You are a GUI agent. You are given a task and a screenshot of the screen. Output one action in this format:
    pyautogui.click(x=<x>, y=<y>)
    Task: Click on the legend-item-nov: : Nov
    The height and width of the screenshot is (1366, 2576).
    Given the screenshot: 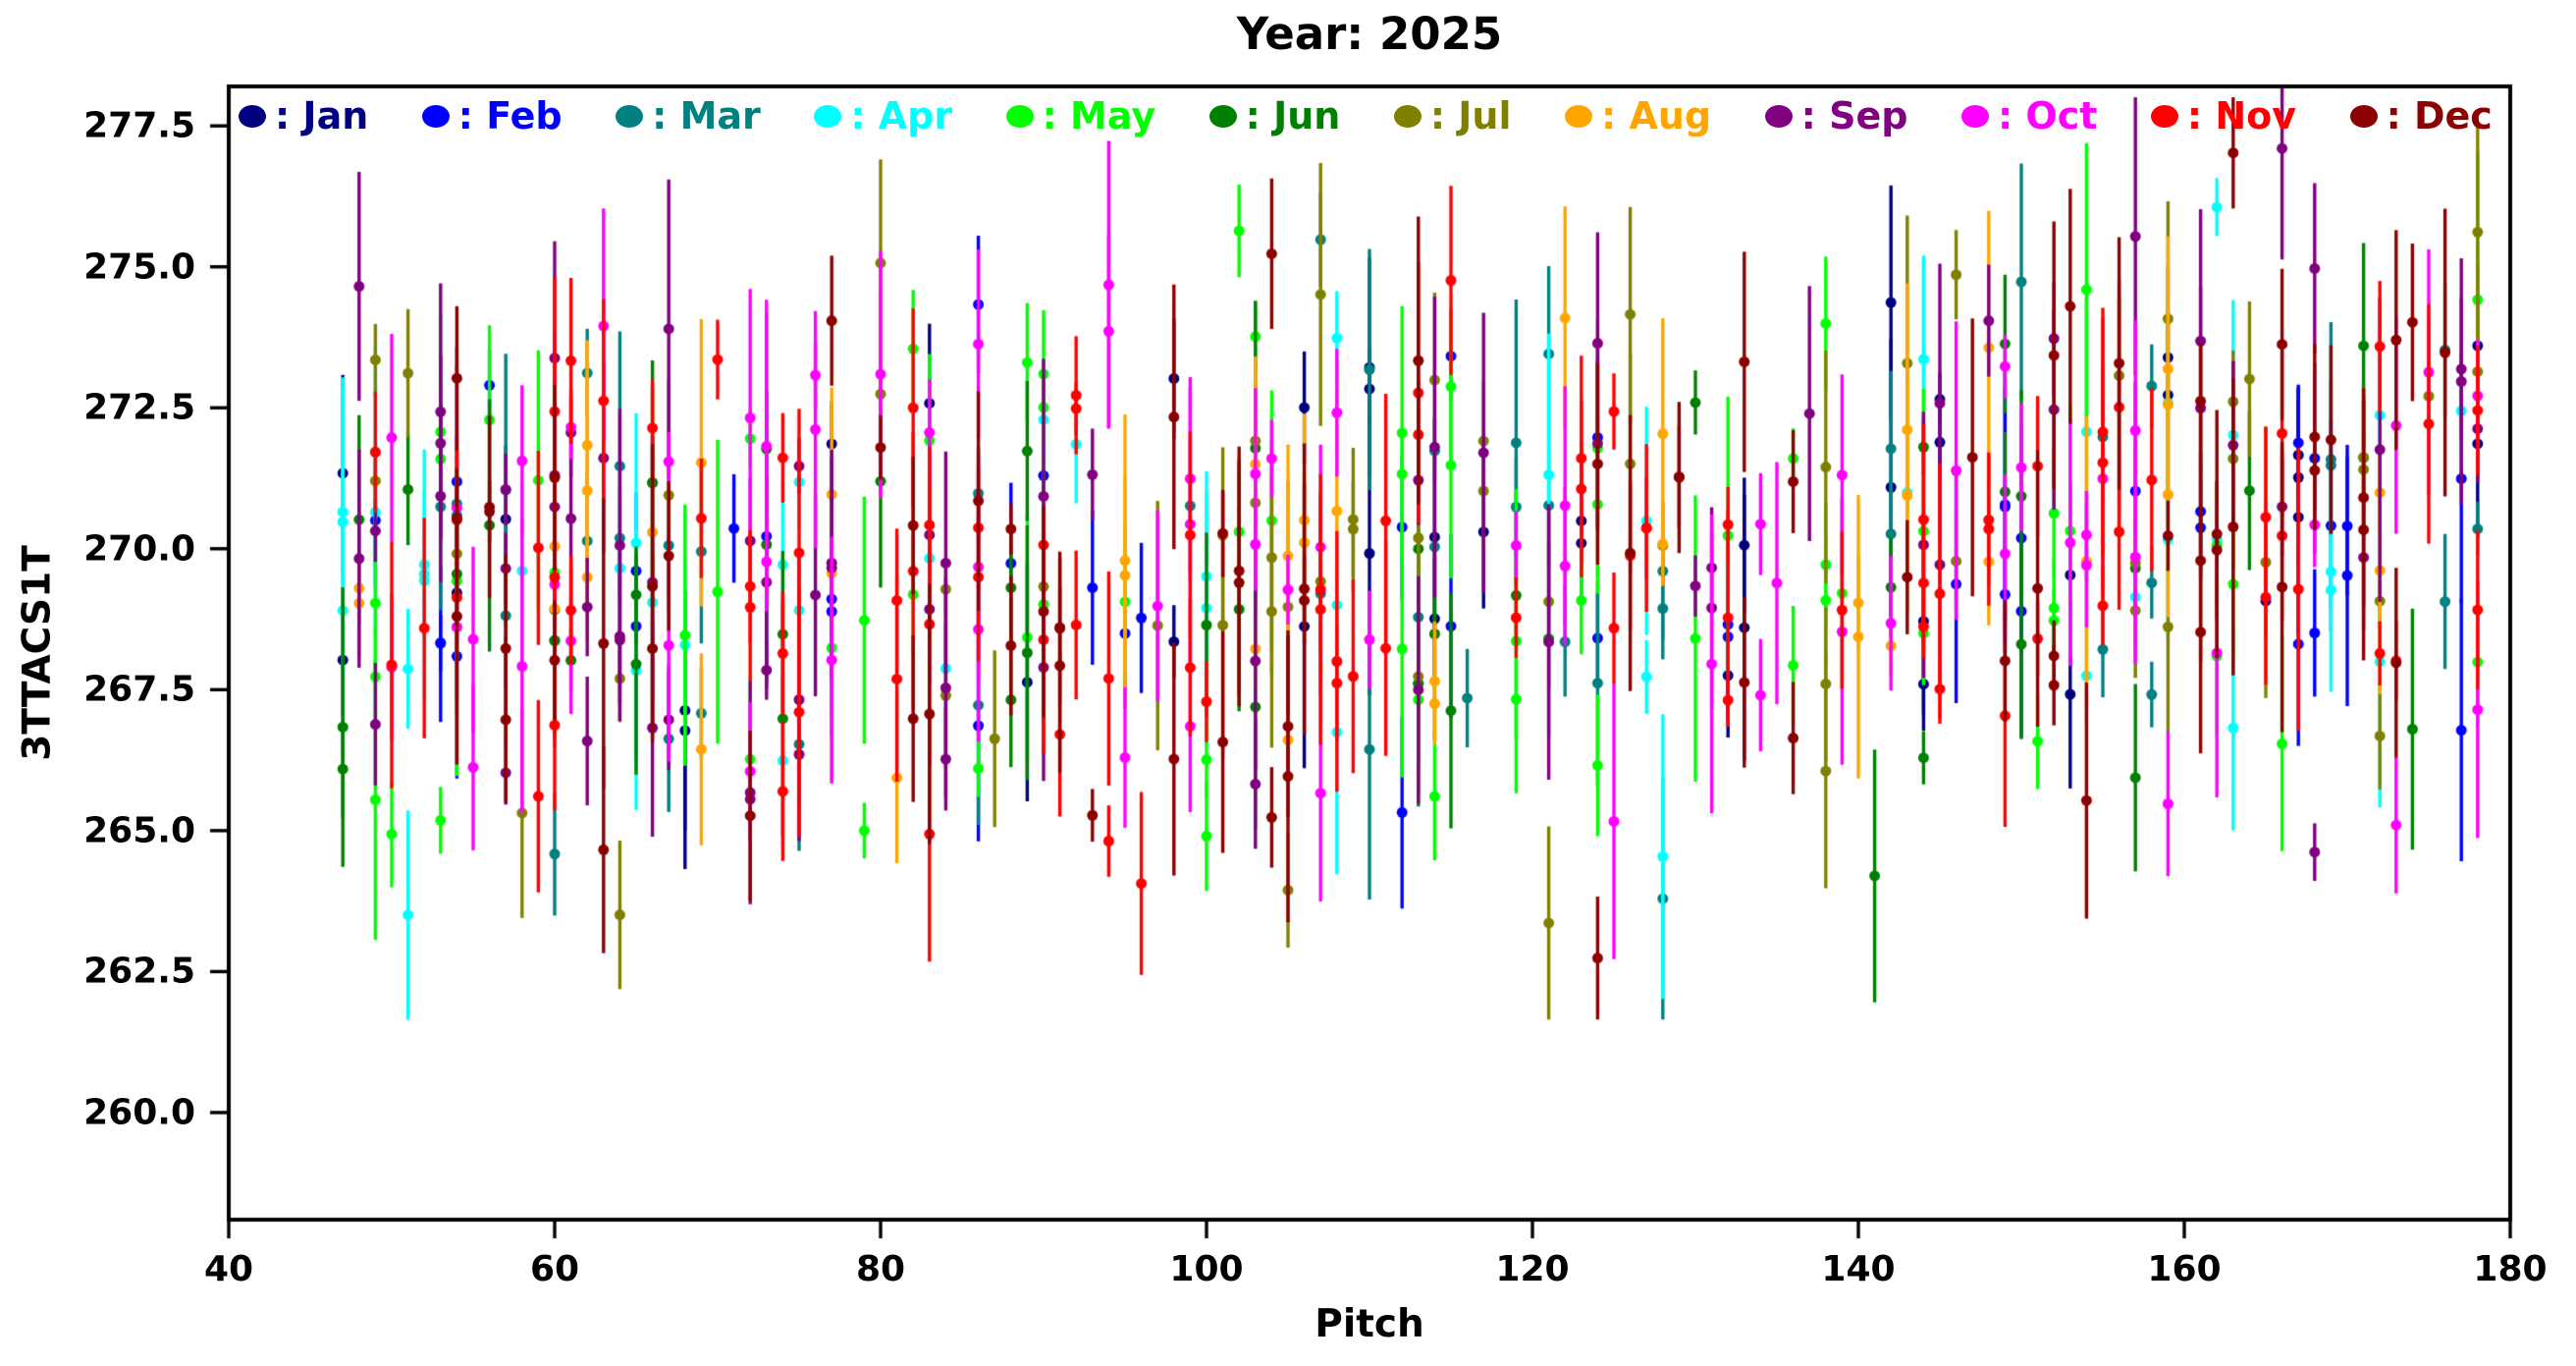 What is the action you would take?
    pyautogui.click(x=2223, y=116)
    